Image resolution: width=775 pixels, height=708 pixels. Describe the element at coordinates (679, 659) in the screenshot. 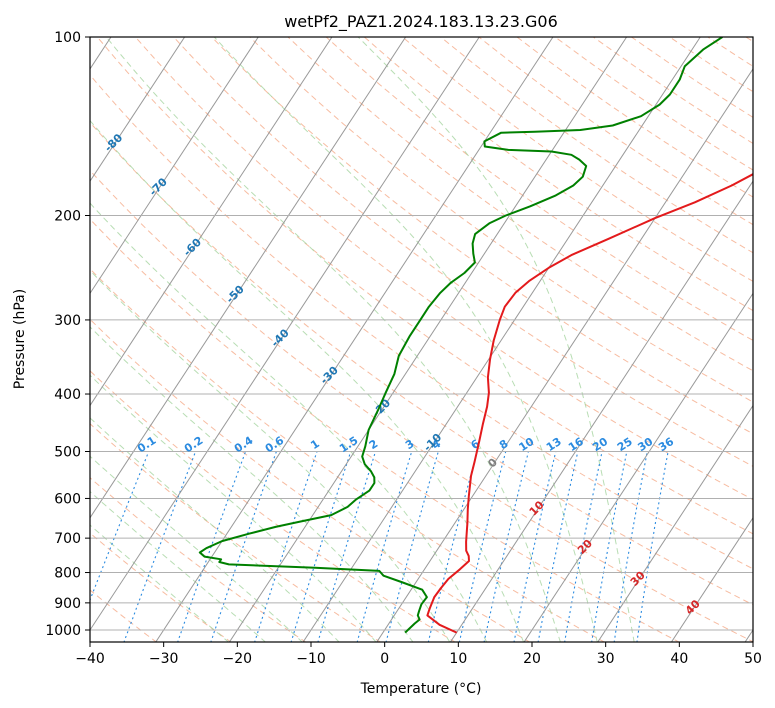

I see `x-tick-label: 40` at that location.